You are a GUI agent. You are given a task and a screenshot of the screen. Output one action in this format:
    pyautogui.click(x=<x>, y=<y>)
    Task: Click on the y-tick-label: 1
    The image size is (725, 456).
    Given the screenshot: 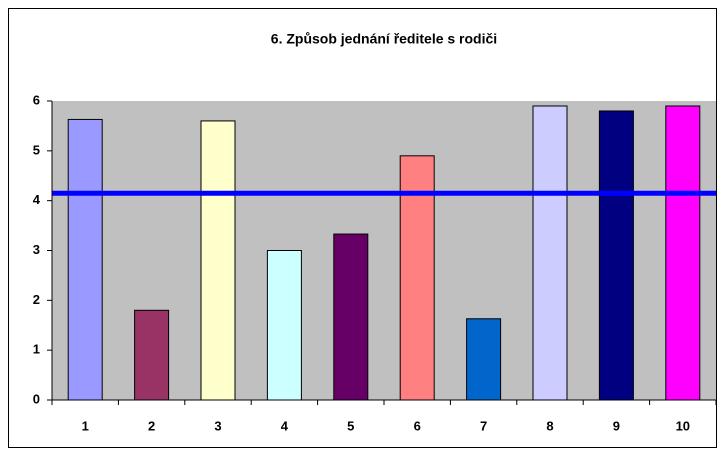 What is the action you would take?
    pyautogui.click(x=36, y=349)
    